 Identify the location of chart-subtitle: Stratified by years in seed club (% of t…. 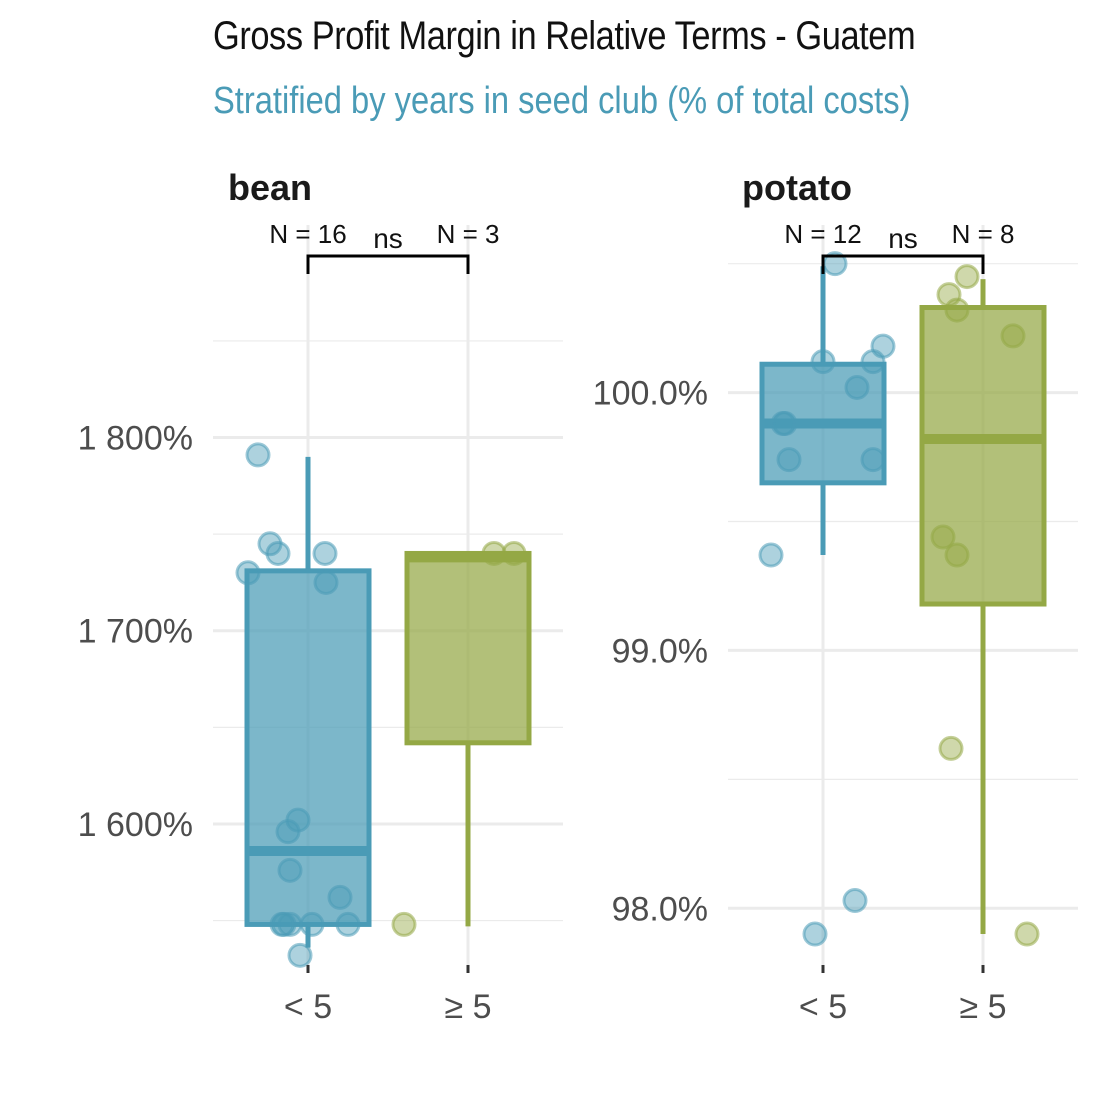
(562, 101).